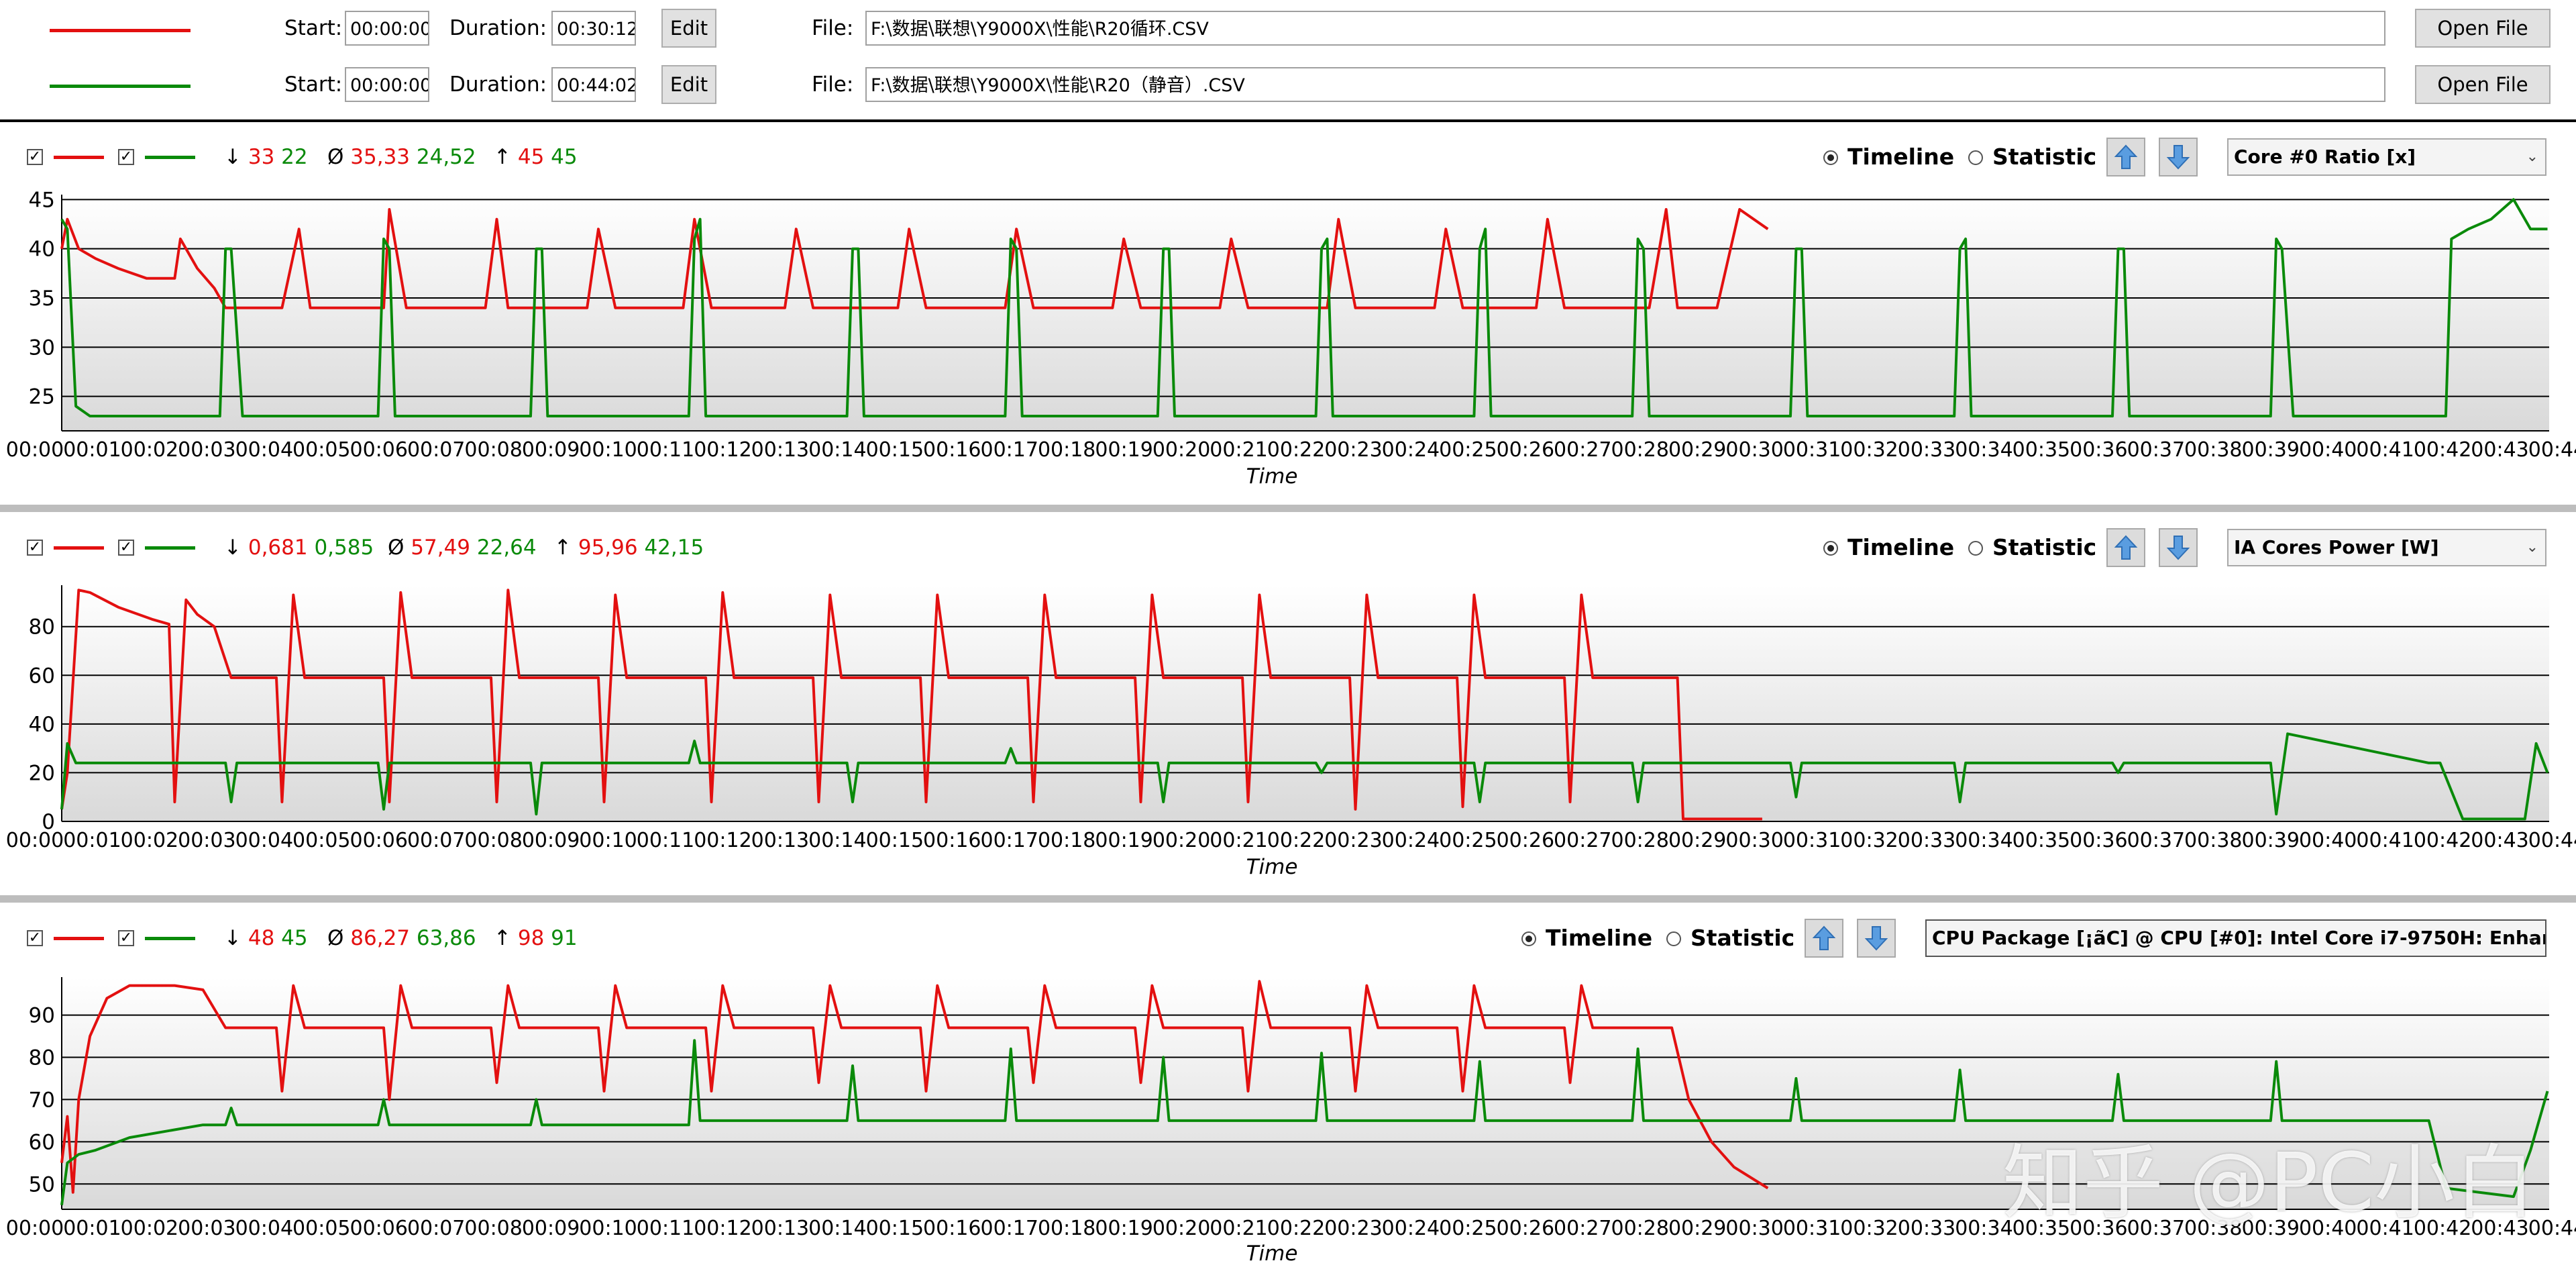 The height and width of the screenshot is (1265, 2576). I want to click on max-value-2: 91, so click(564, 938).